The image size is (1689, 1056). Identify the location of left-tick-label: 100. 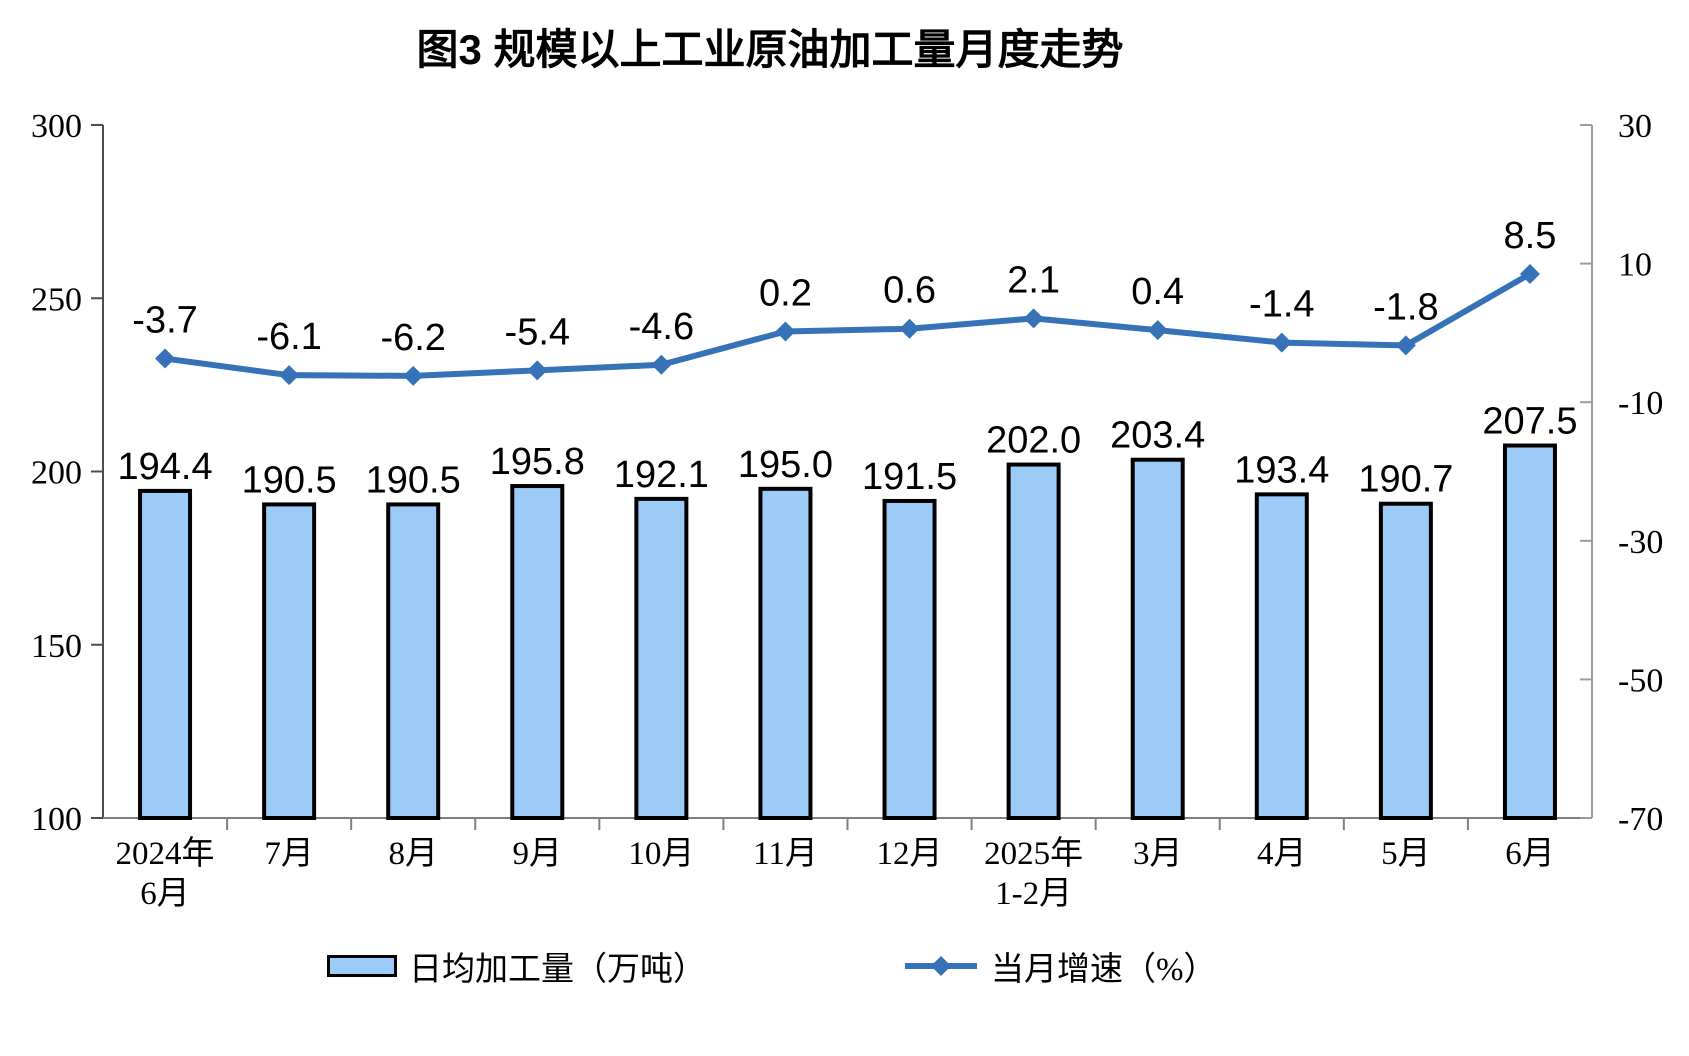
(56, 819).